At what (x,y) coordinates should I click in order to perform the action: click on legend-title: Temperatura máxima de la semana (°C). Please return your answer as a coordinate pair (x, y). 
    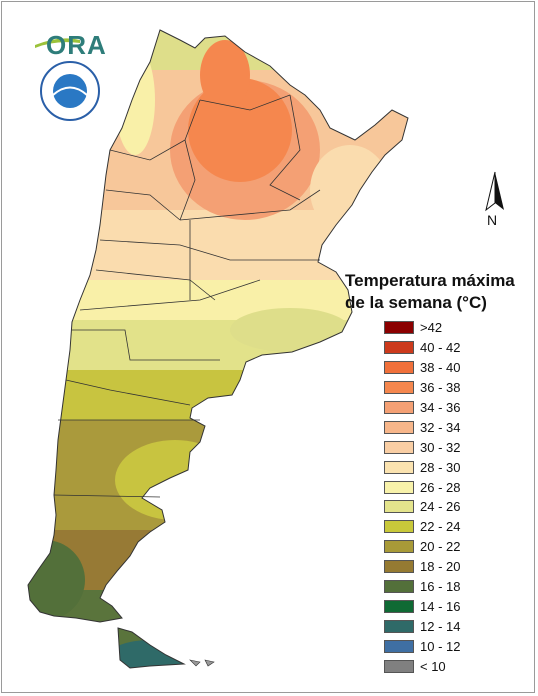
    Looking at the image, I should click on (437, 292).